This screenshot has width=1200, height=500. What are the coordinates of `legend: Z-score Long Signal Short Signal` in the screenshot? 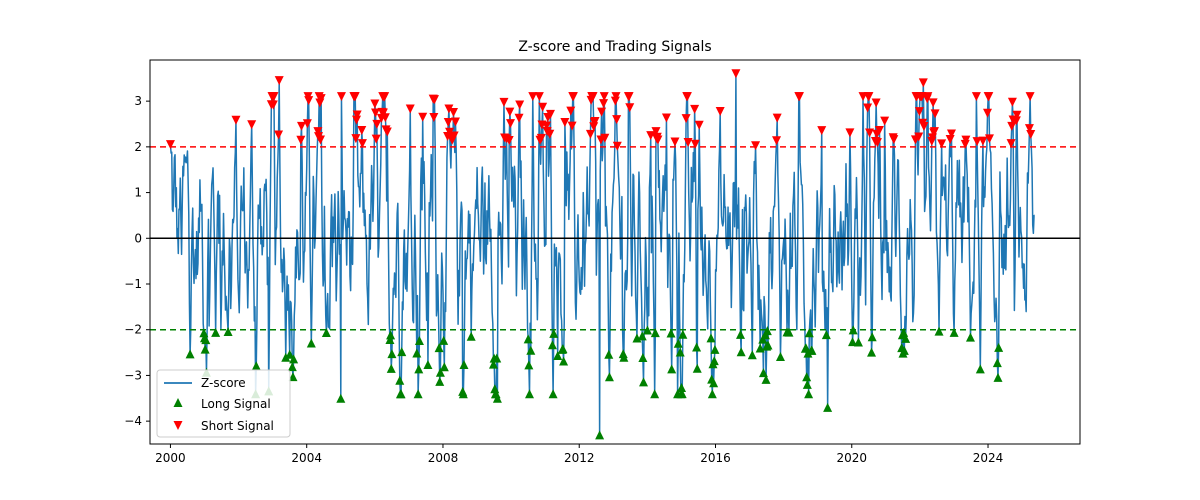 It's located at (223, 403).